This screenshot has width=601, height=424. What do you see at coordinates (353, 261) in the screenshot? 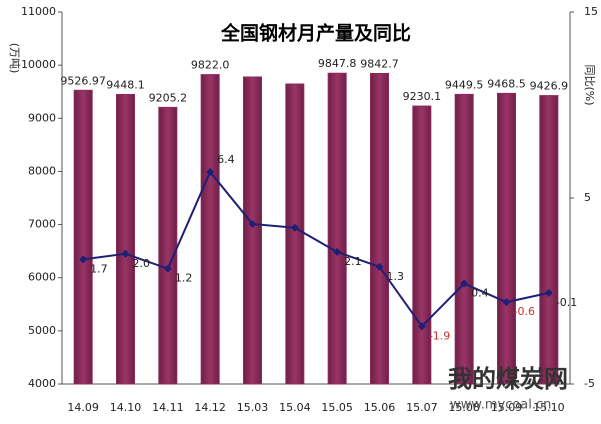
I see `line-label: 2.1` at bounding box center [353, 261].